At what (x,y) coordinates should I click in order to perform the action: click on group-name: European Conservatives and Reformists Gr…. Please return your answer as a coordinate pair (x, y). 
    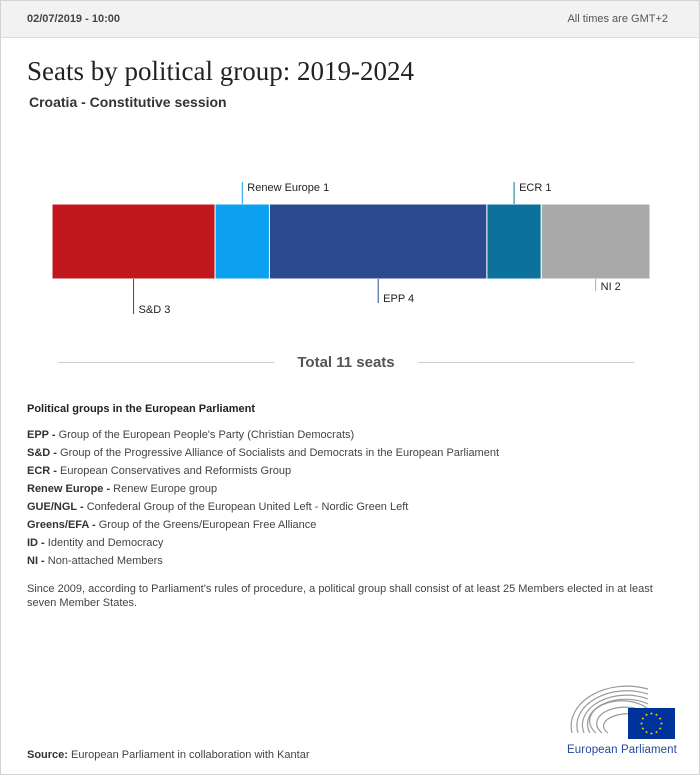
    Looking at the image, I should click on (174, 471).